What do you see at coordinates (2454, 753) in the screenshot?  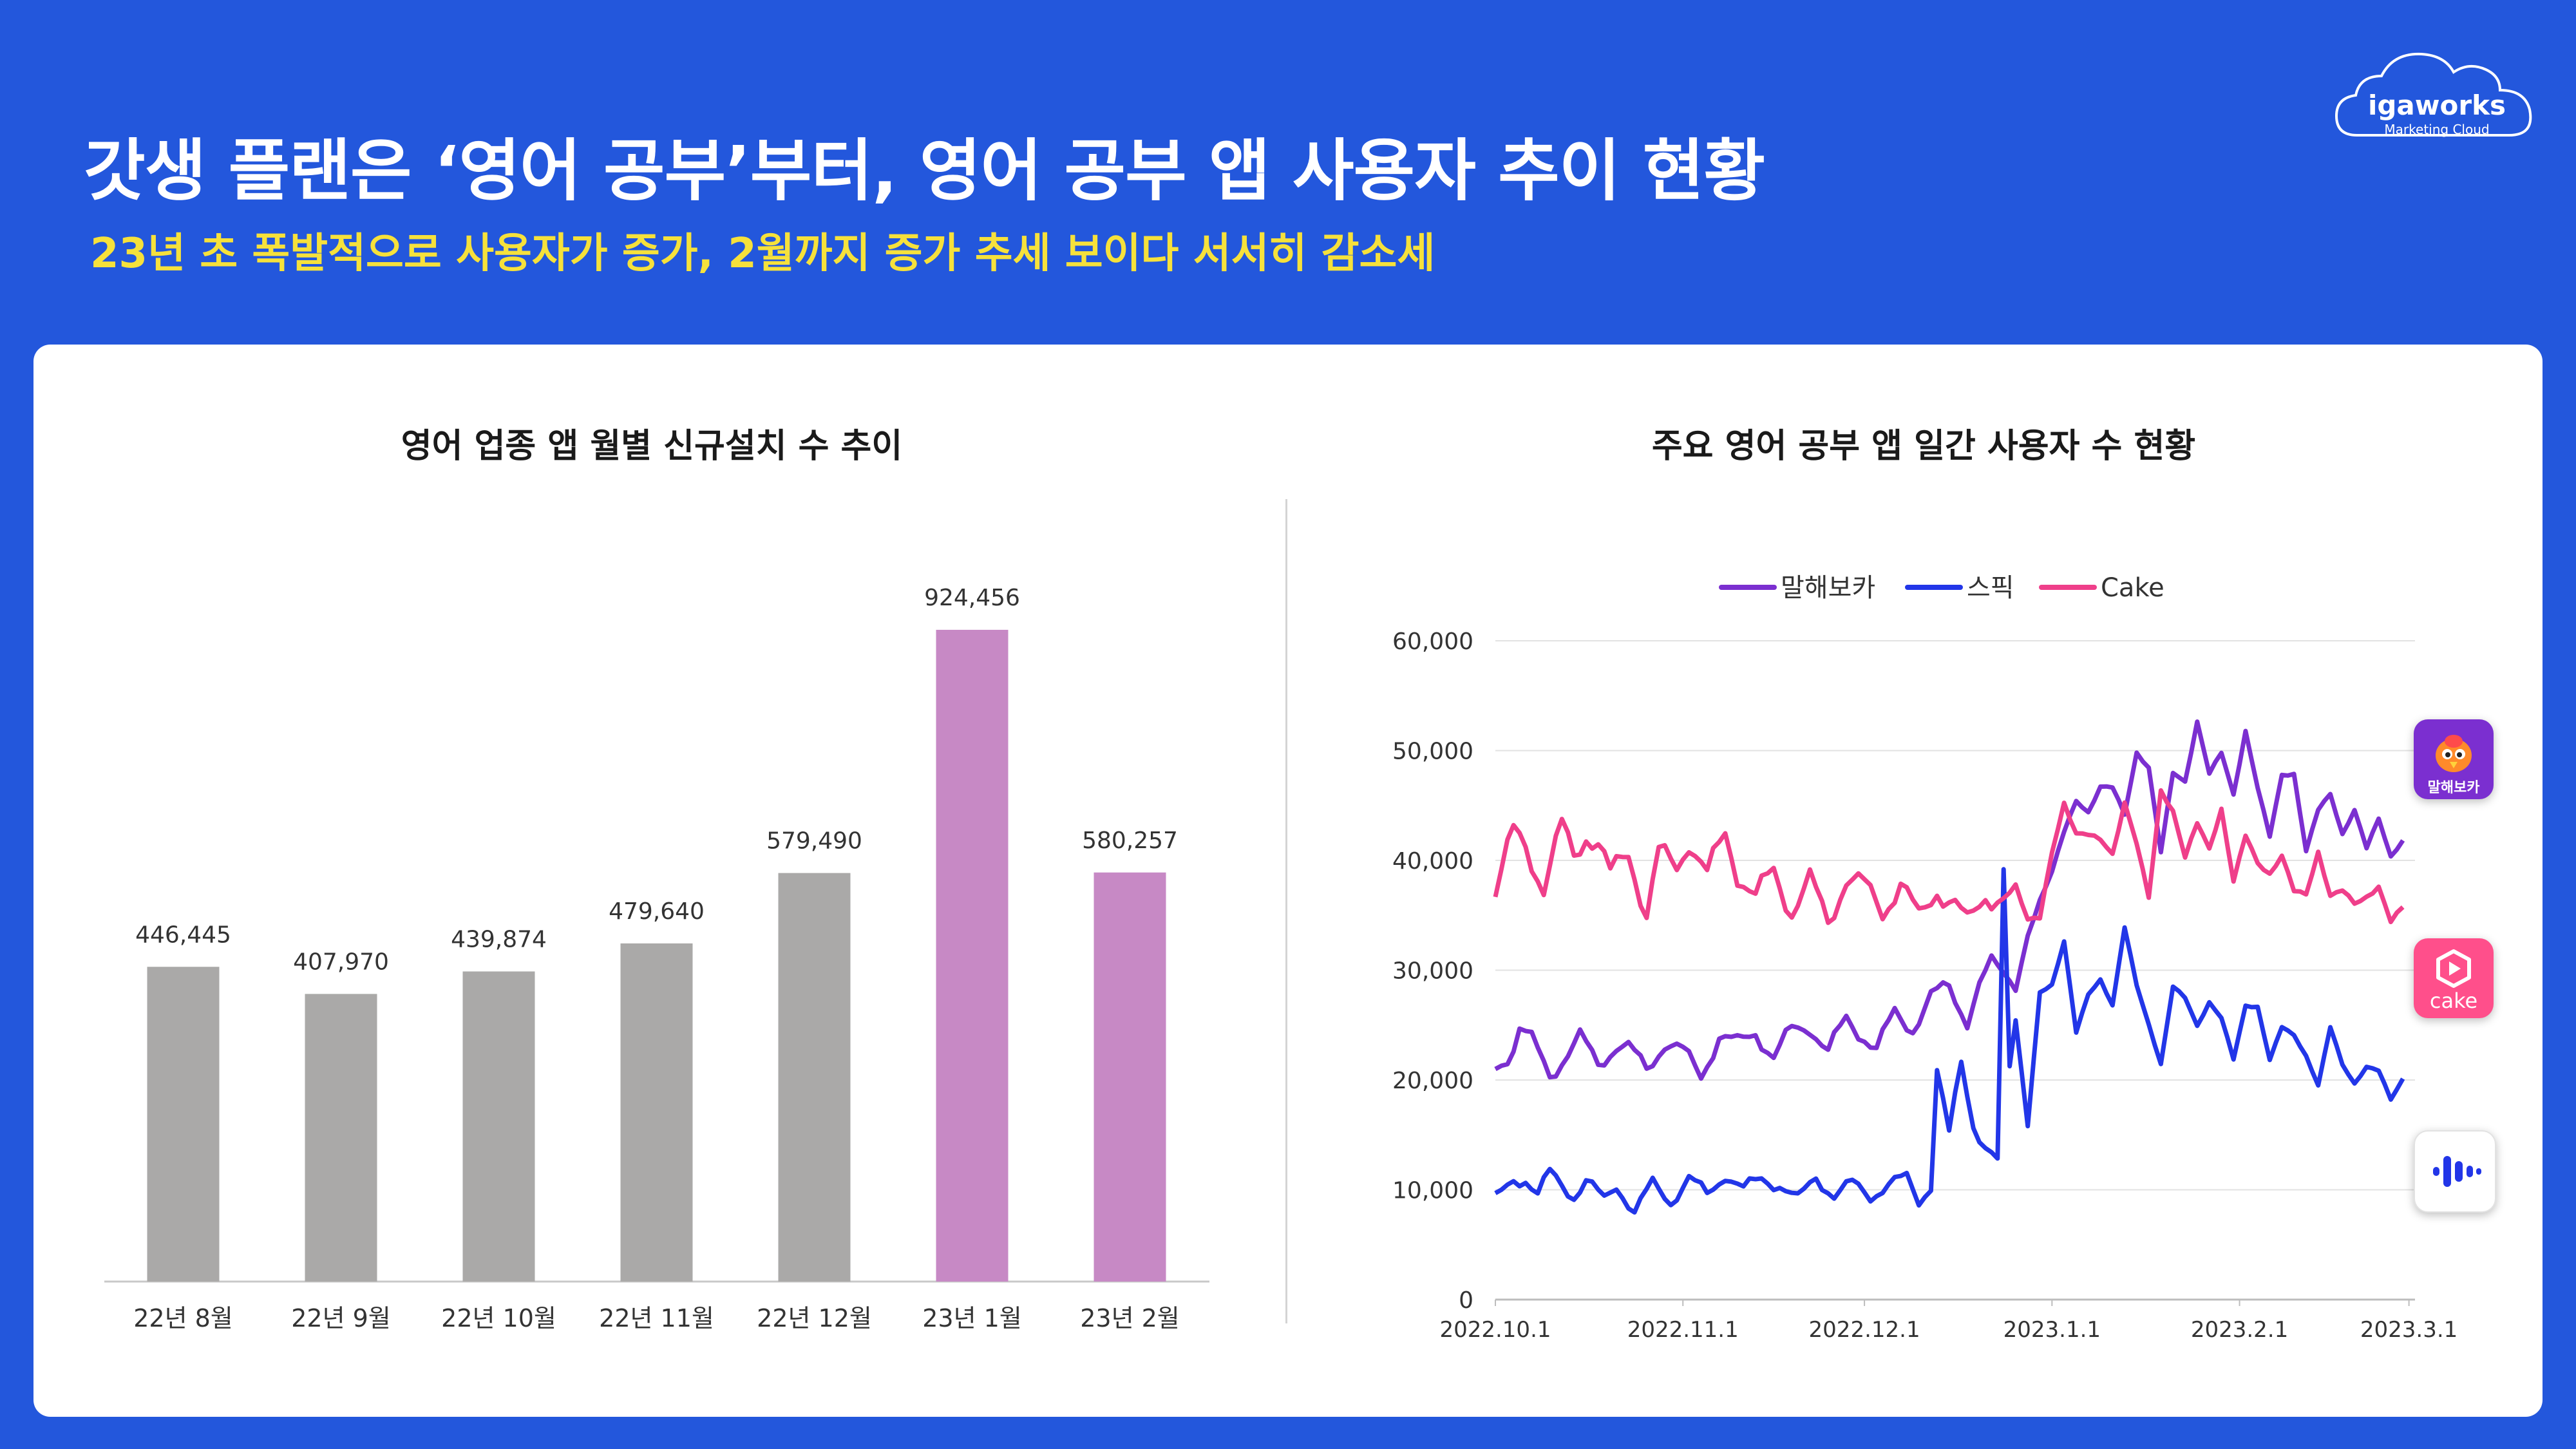 I see `parrot-icon` at bounding box center [2454, 753].